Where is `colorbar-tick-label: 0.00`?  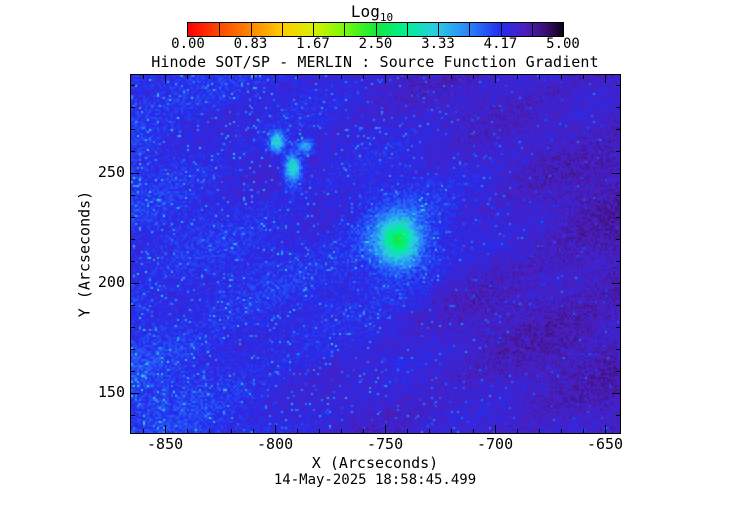
colorbar-tick-label: 0.00 is located at coordinates (188, 44).